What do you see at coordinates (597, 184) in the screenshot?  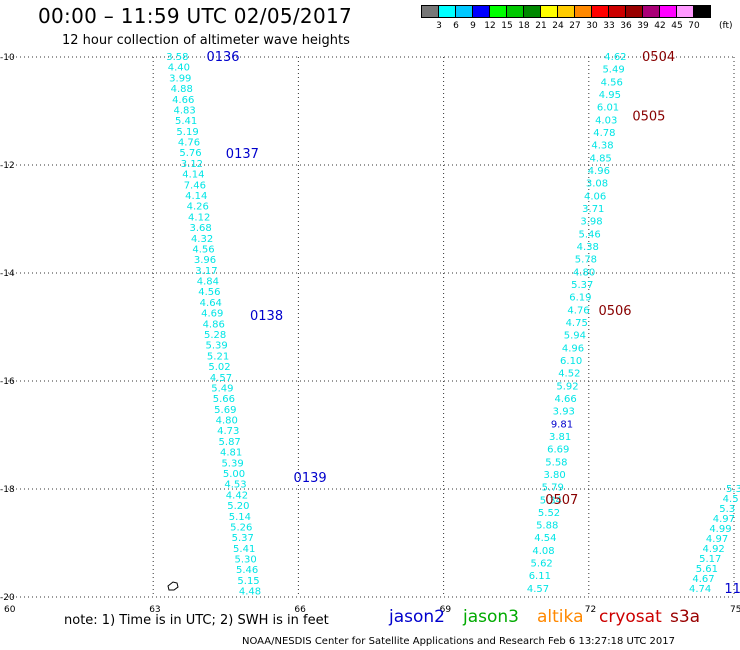 I see `wave-height-value: 3.08` at bounding box center [597, 184].